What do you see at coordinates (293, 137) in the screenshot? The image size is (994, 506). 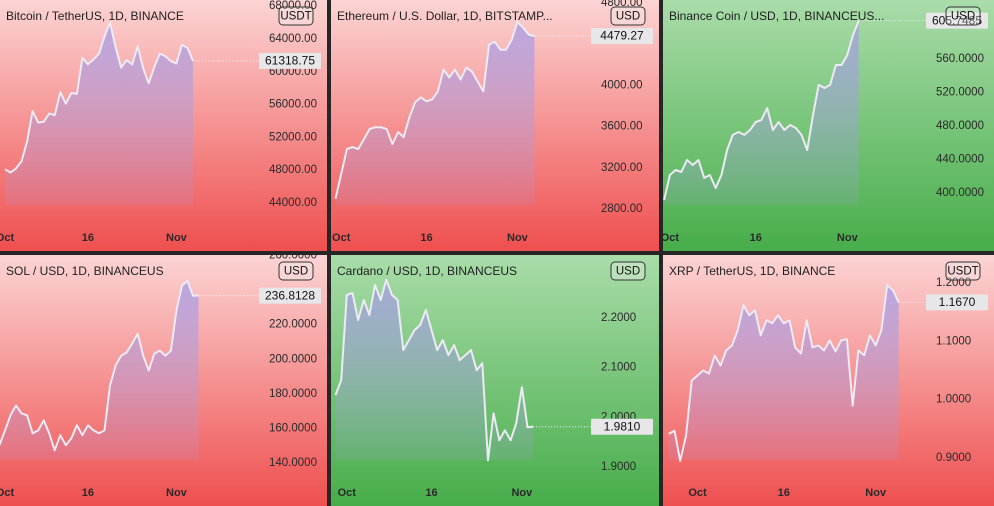 I see `y-tick-label: 52000.00` at bounding box center [293, 137].